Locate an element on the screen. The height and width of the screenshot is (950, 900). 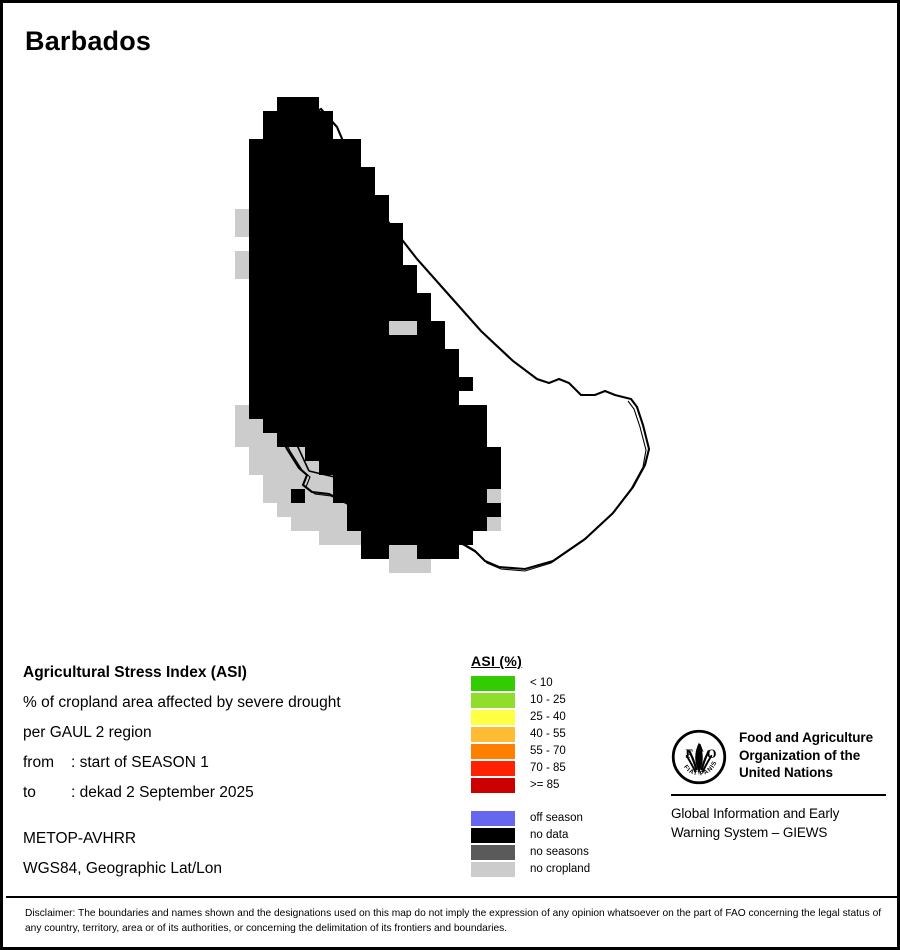
legend-special-row: off season is located at coordinates (556, 818).